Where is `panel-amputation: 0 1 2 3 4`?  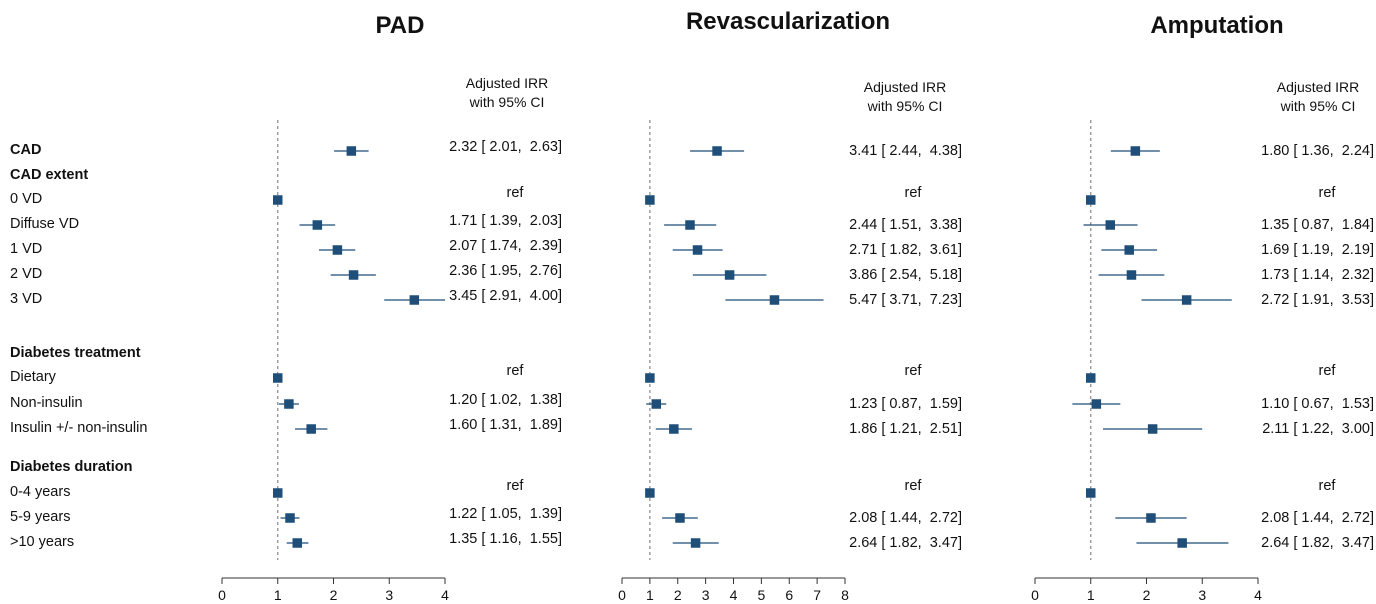 panel-amputation: 0 1 2 3 4 is located at coordinates (1146, 361).